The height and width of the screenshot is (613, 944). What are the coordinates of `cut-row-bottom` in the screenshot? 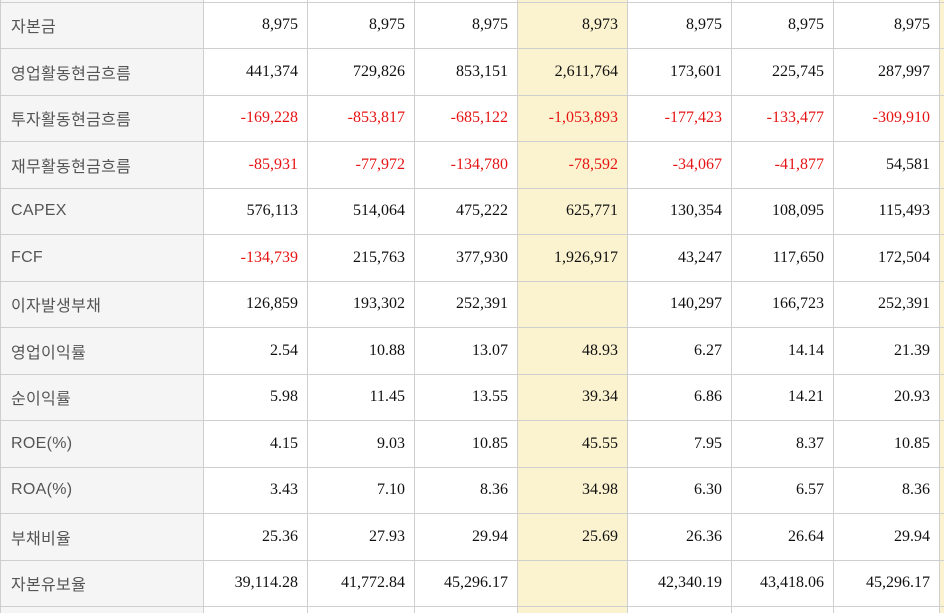 It's located at (472, 609).